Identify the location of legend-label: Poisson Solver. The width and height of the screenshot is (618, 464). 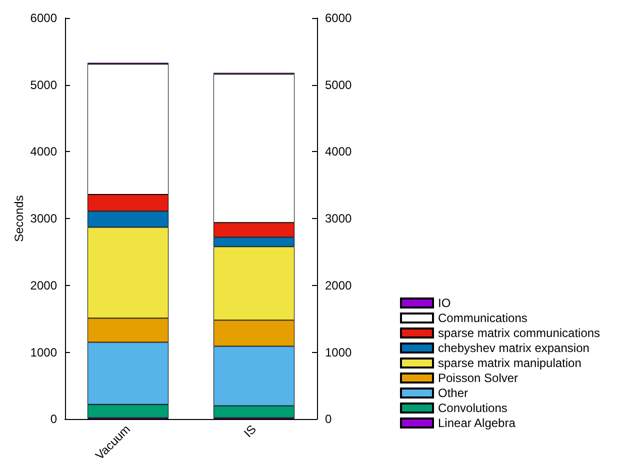
(478, 378).